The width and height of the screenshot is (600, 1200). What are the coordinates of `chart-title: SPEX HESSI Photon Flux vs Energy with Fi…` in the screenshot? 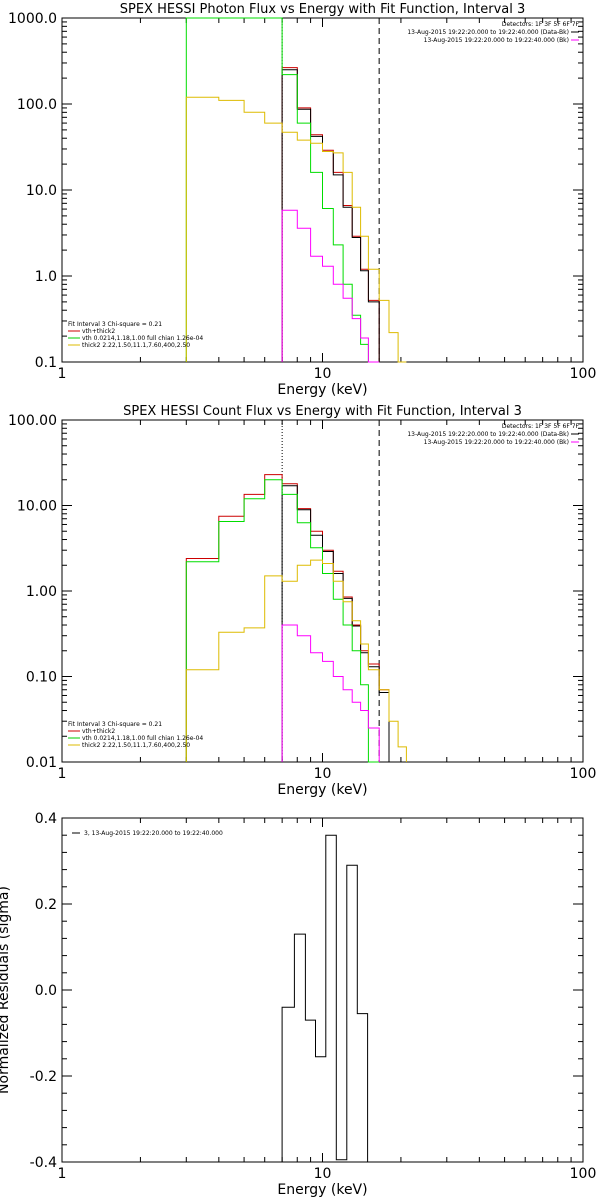 It's located at (323, 9).